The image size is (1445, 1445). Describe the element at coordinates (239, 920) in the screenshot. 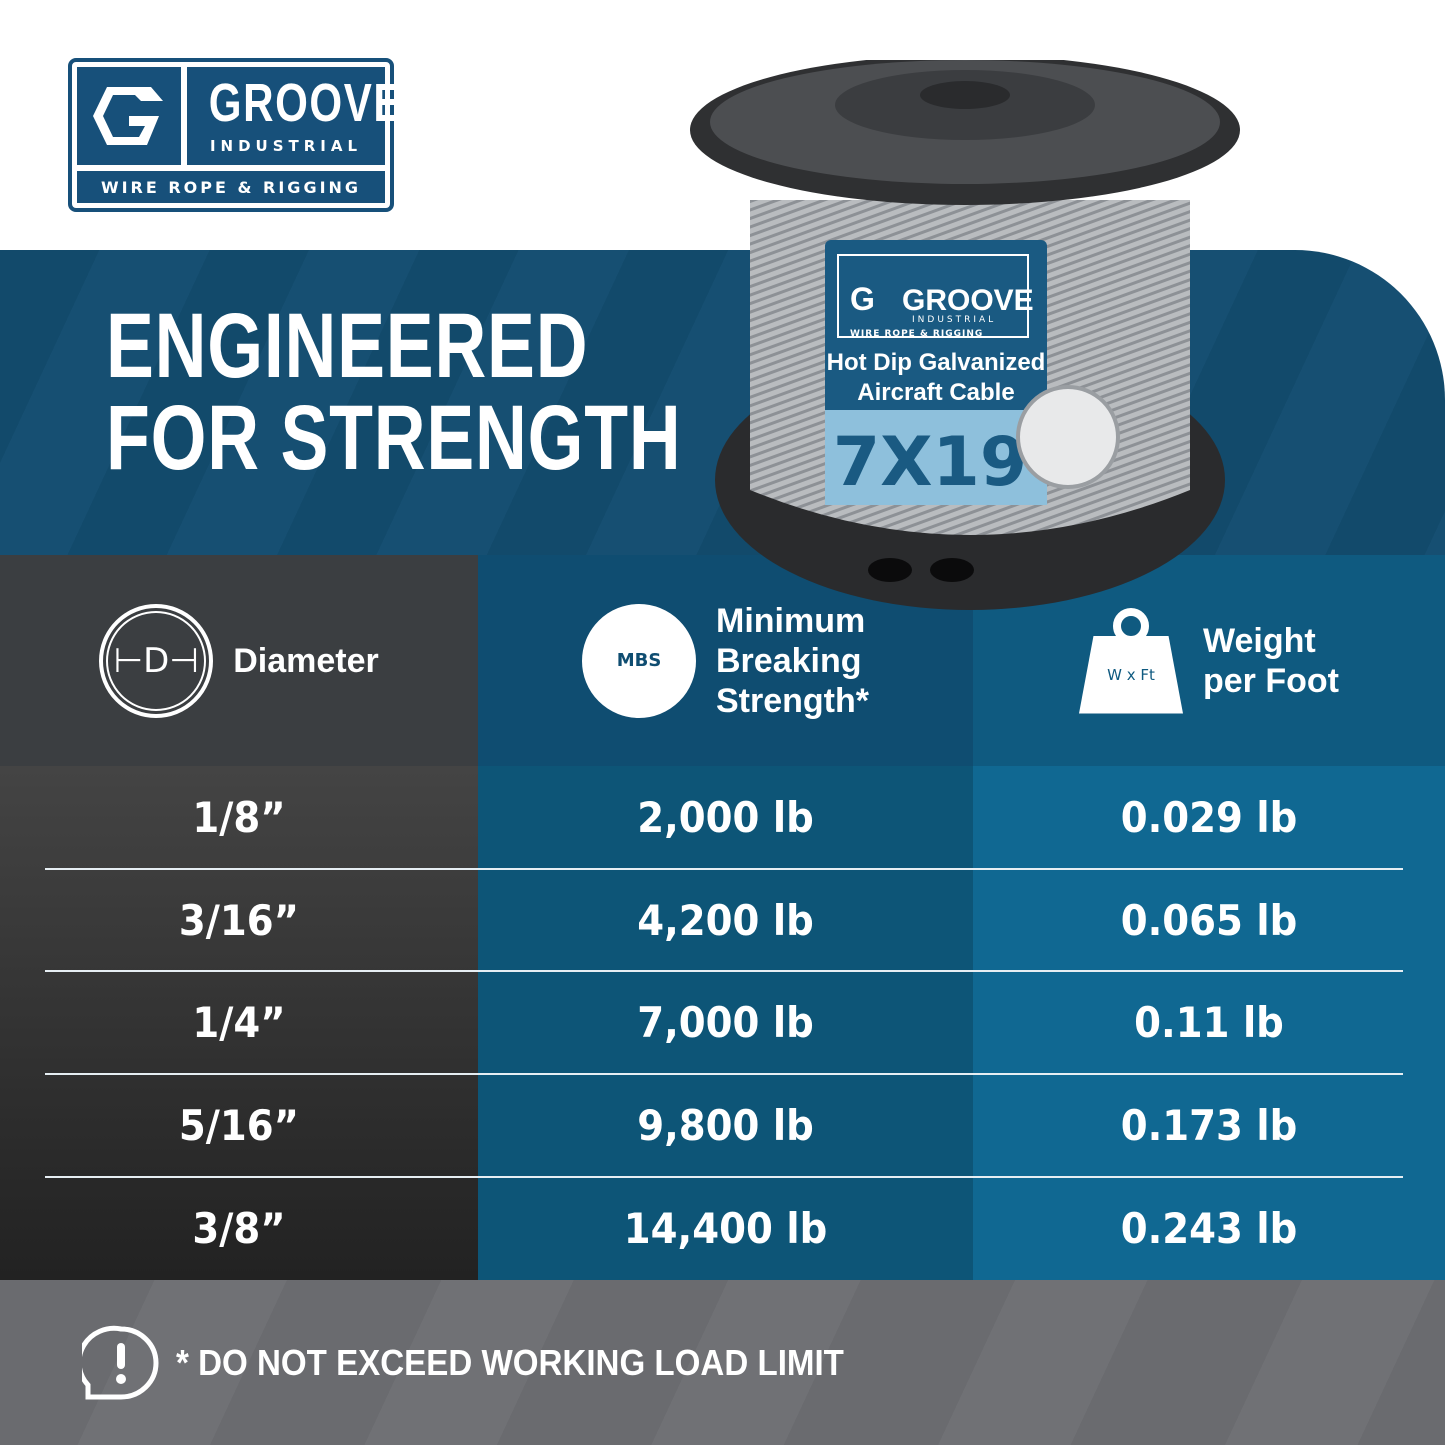

I see `diameter-cell: 3/16”` at that location.